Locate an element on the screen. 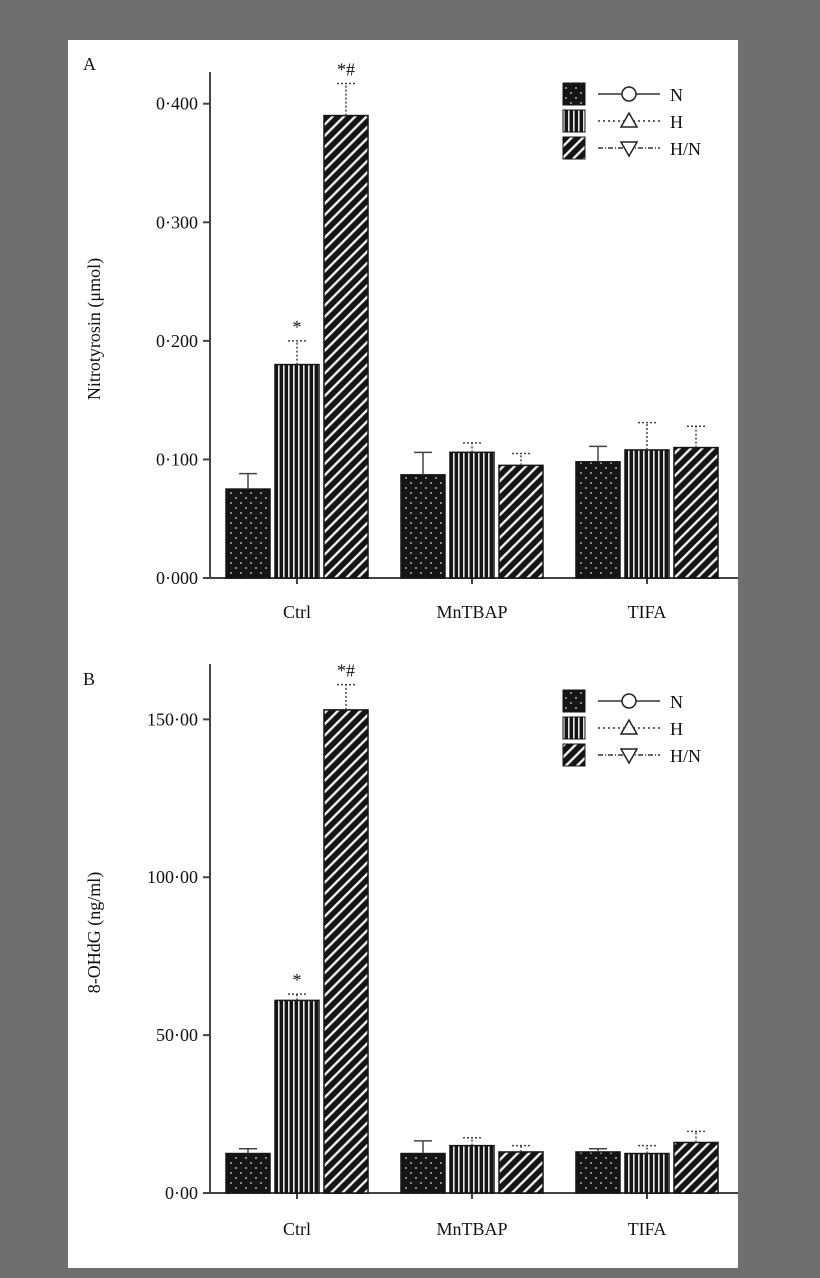 The width and height of the screenshot is (820, 1278). y-tick-label: 0·300 is located at coordinates (177, 222).